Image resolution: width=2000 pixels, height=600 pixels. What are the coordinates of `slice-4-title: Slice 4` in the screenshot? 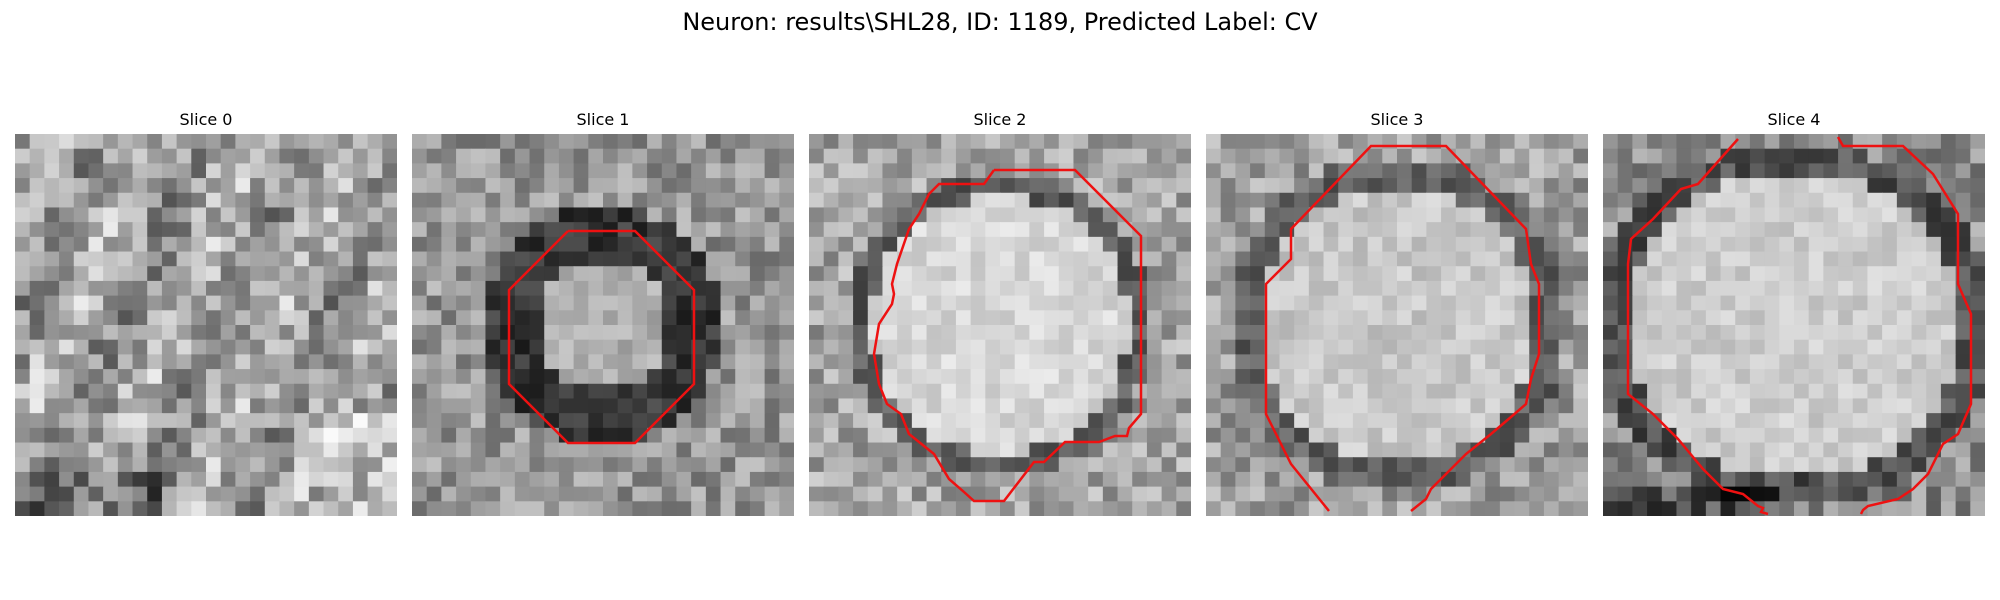 It's located at (1794, 119).